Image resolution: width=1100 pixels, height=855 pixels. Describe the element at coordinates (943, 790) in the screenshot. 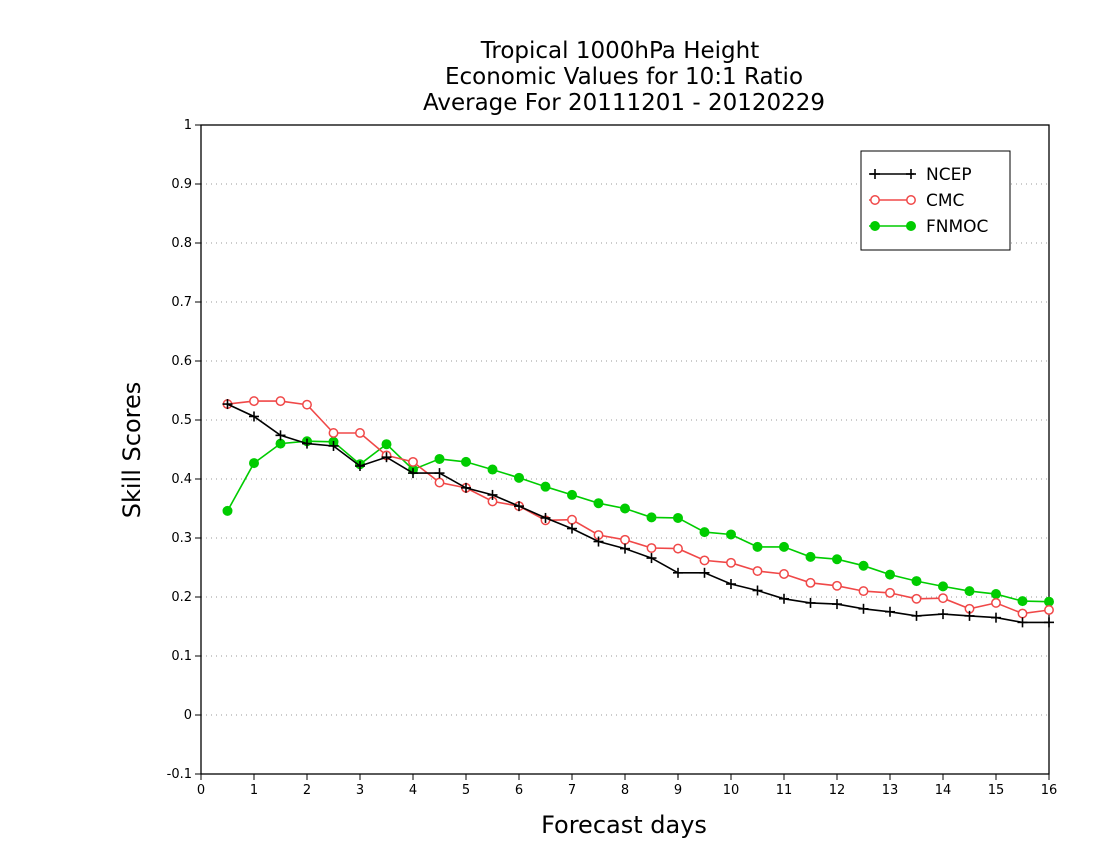

I see `x-tick-label-14: 14` at that location.